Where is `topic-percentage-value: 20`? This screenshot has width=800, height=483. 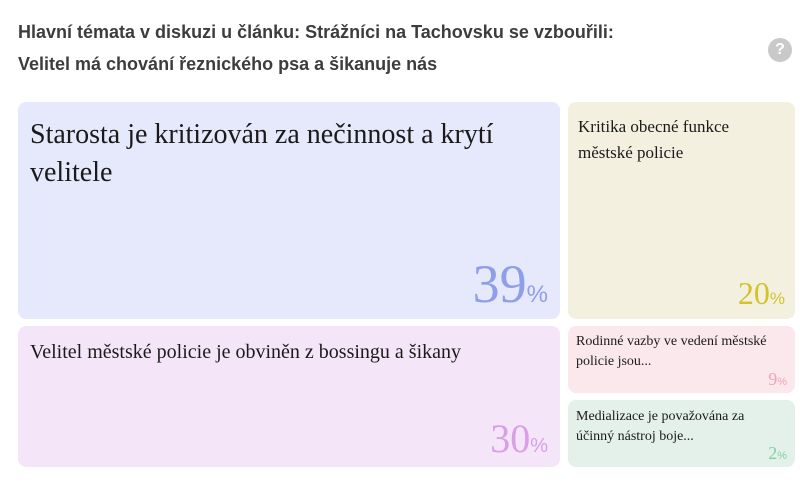
topic-percentage-value: 20 is located at coordinates (753, 293).